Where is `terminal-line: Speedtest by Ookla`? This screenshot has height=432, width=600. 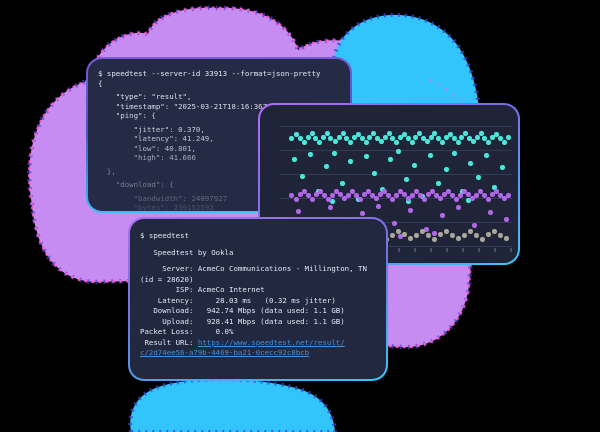 terminal-line: Speedtest by Ookla is located at coordinates (187, 252).